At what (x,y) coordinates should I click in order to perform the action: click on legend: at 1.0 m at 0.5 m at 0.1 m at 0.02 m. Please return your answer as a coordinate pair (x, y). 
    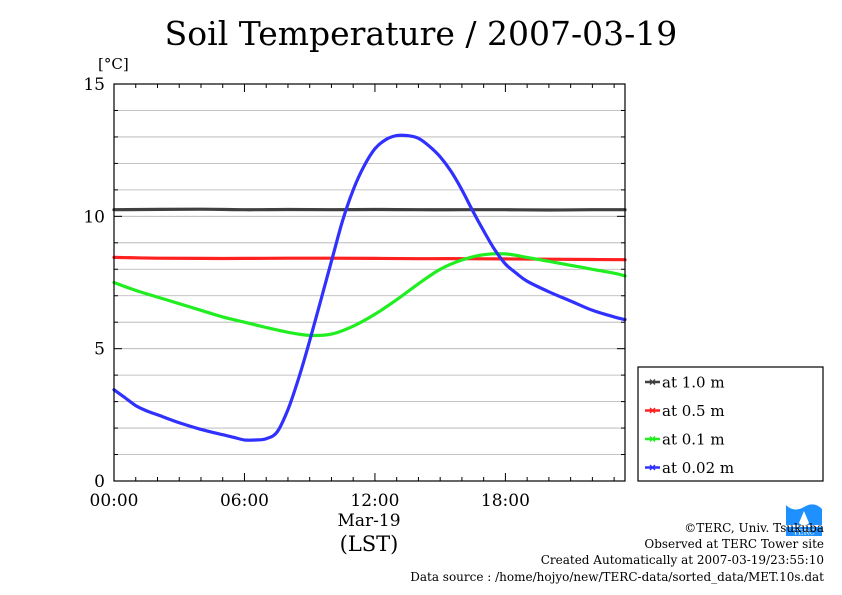
    Looking at the image, I should click on (730, 424).